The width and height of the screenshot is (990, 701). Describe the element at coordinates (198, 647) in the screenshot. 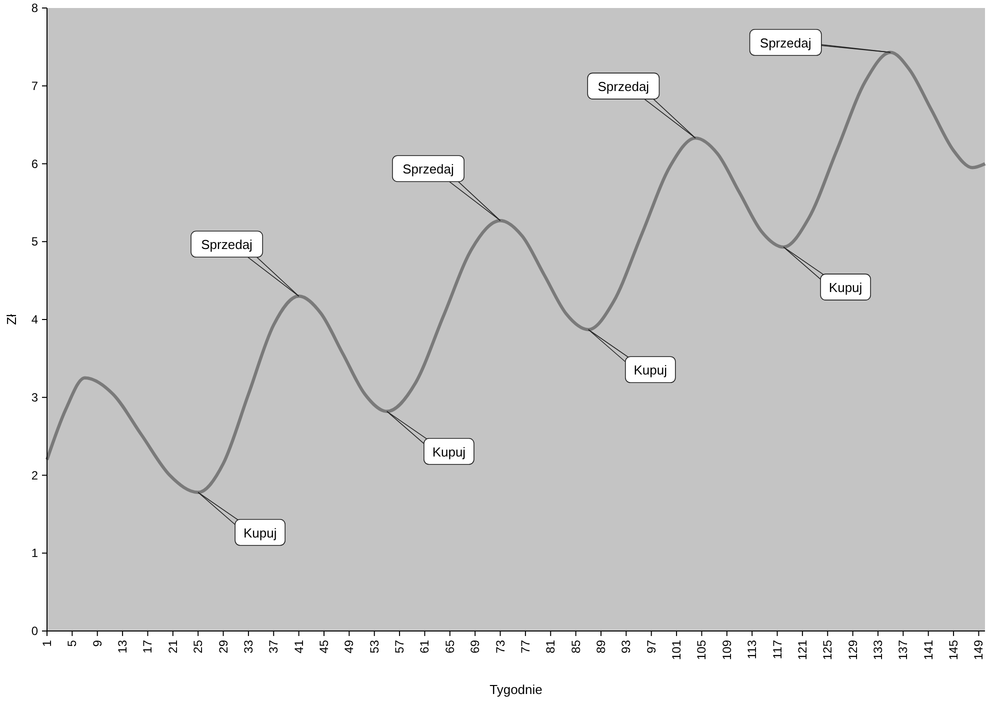

I see `x-tick-label: 25` at that location.